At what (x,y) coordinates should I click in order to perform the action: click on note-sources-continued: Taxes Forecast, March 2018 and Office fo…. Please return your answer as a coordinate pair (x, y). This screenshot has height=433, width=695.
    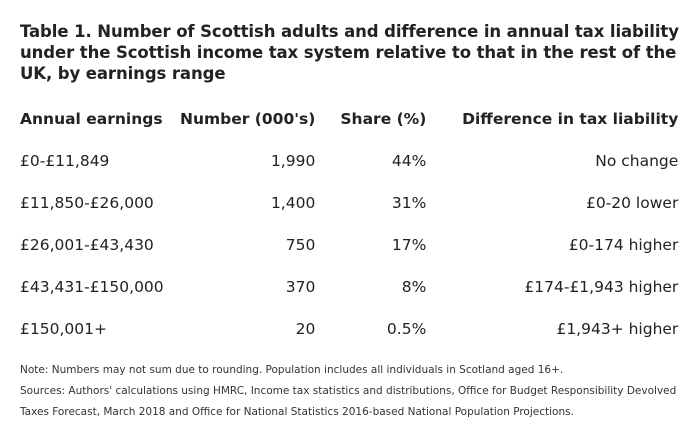
    Looking at the image, I should click on (297, 412).